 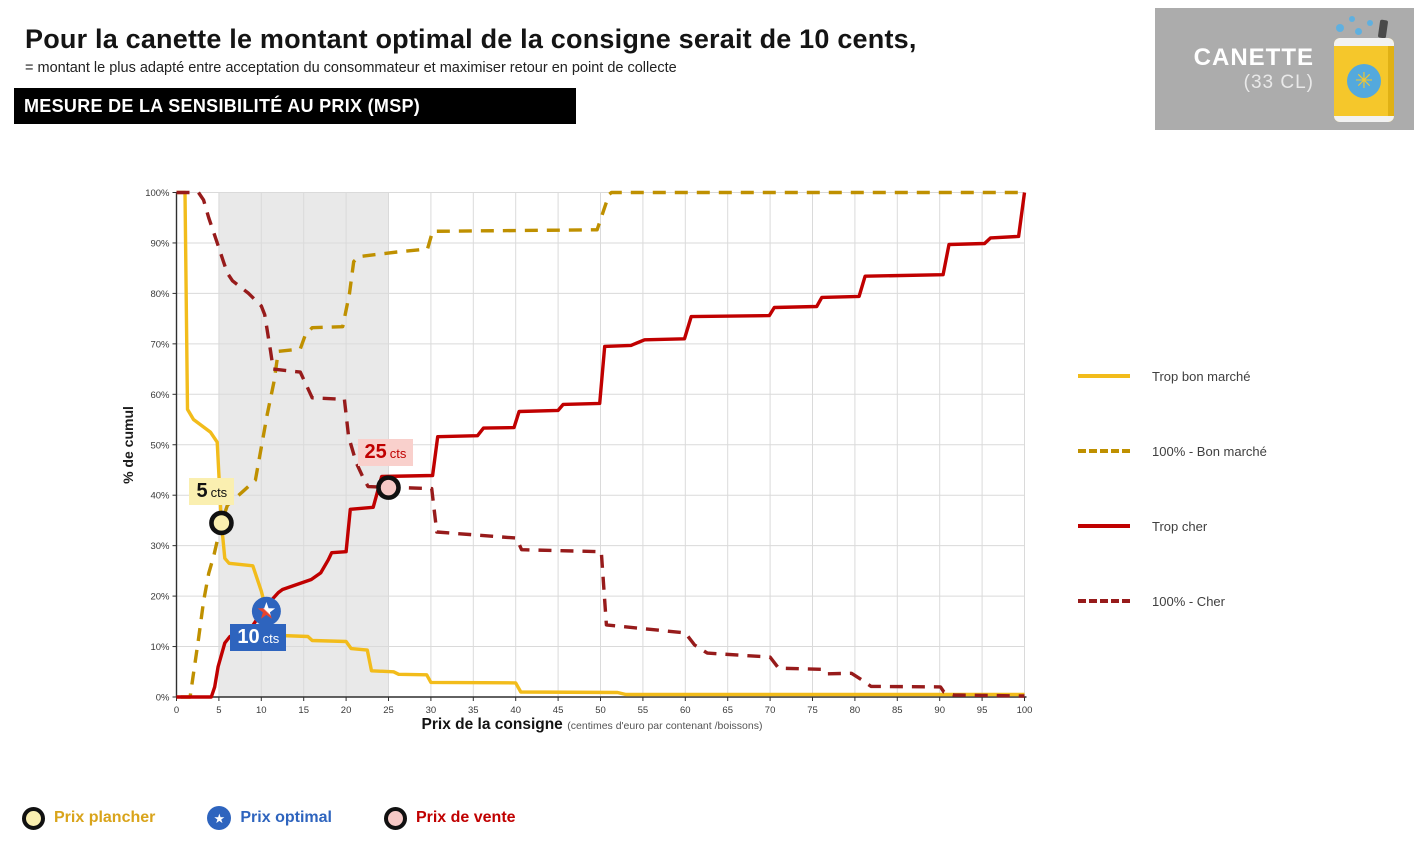 What do you see at coordinates (1209, 451) in the screenshot?
I see `legend-label: 100% - Bon marché` at bounding box center [1209, 451].